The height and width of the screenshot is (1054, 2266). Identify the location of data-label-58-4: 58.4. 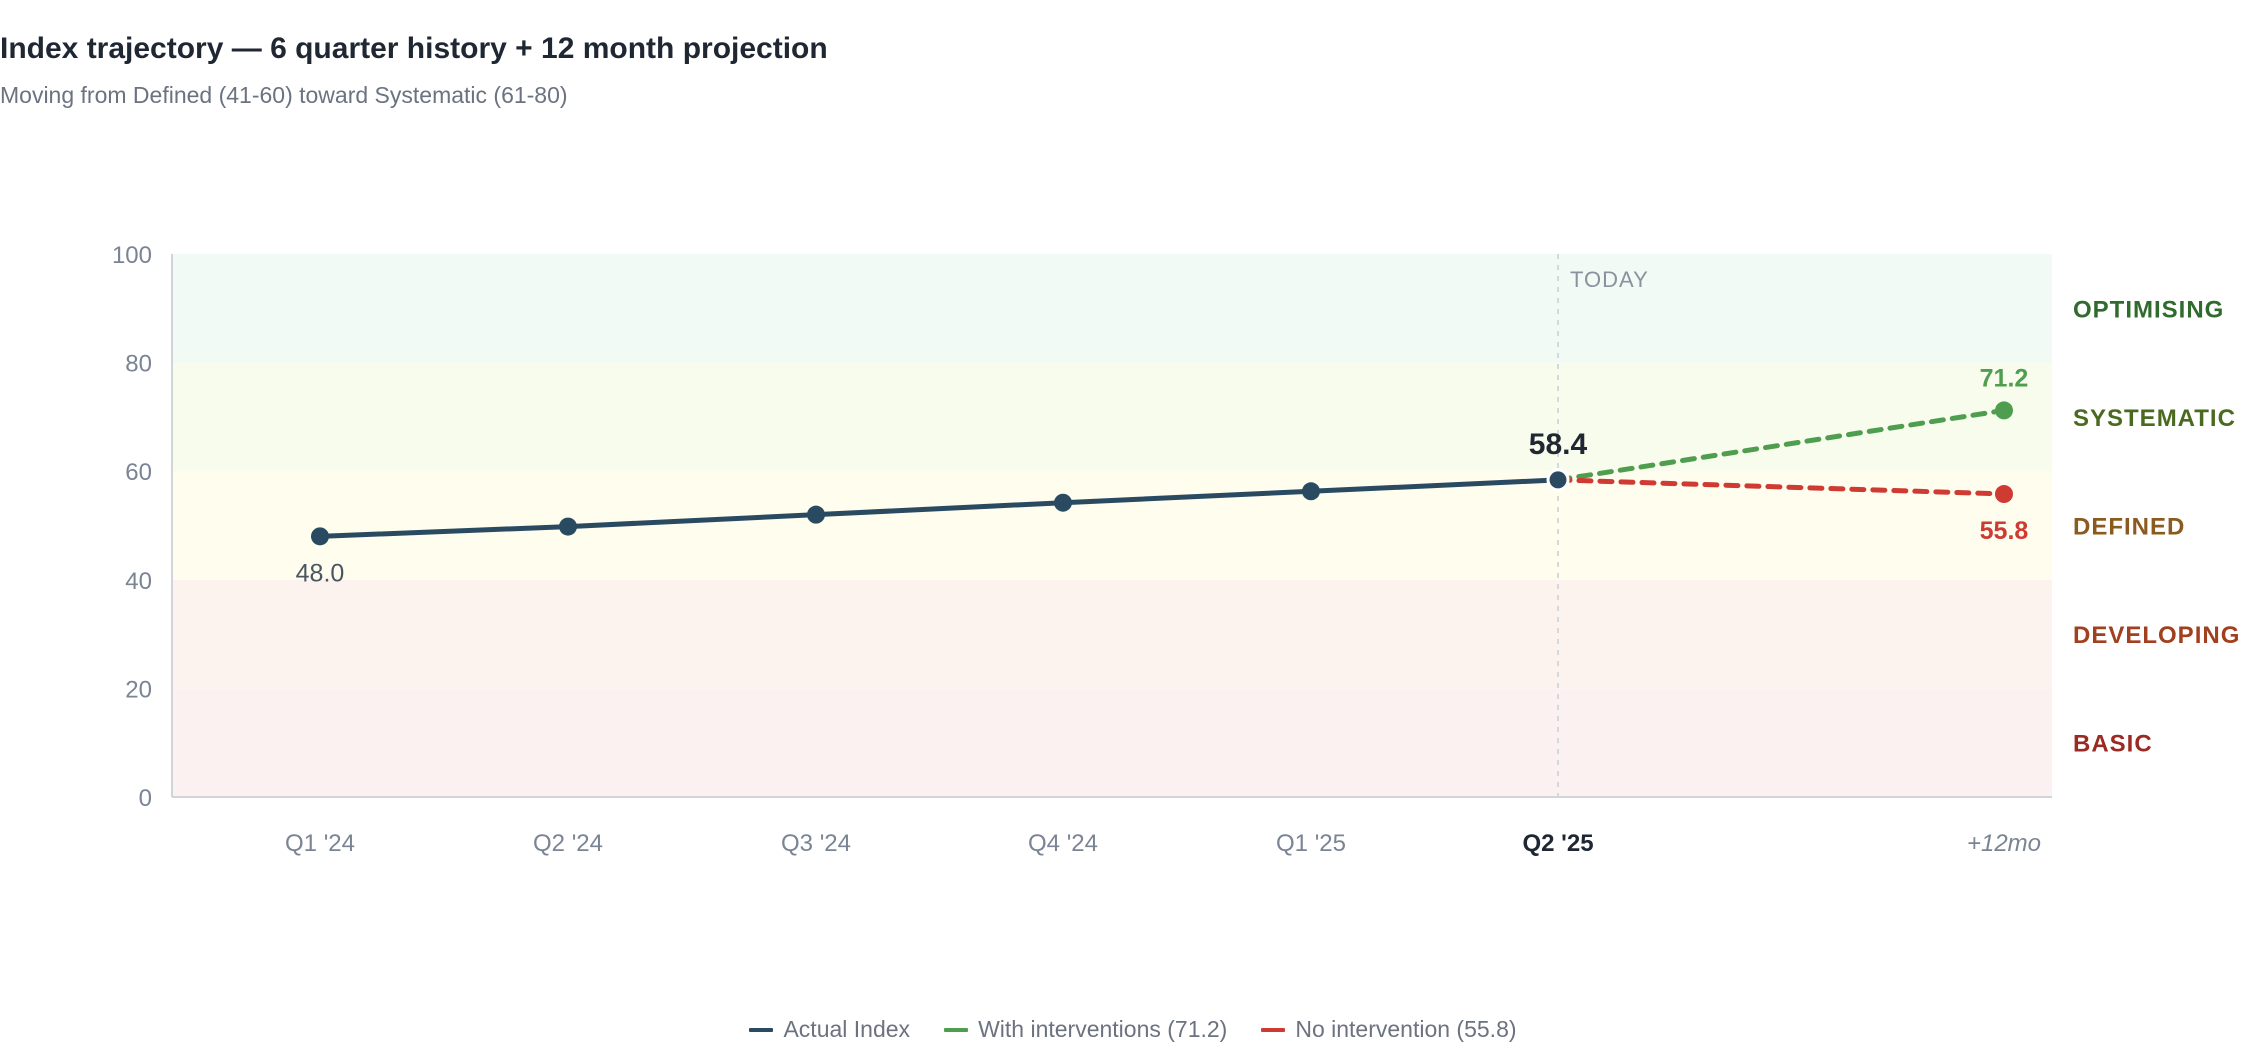
(1558, 444).